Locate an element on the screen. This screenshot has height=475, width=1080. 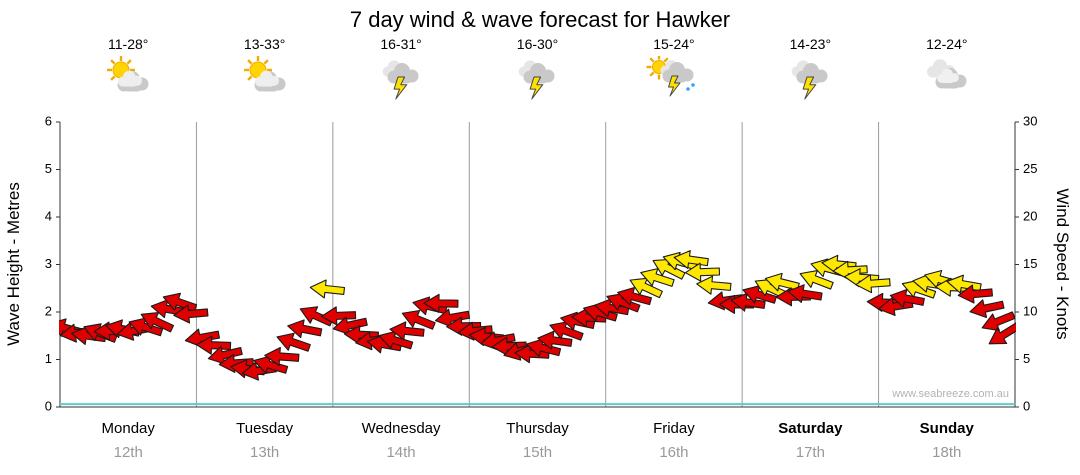
left-tick-label: 0 is located at coordinates (48, 405).